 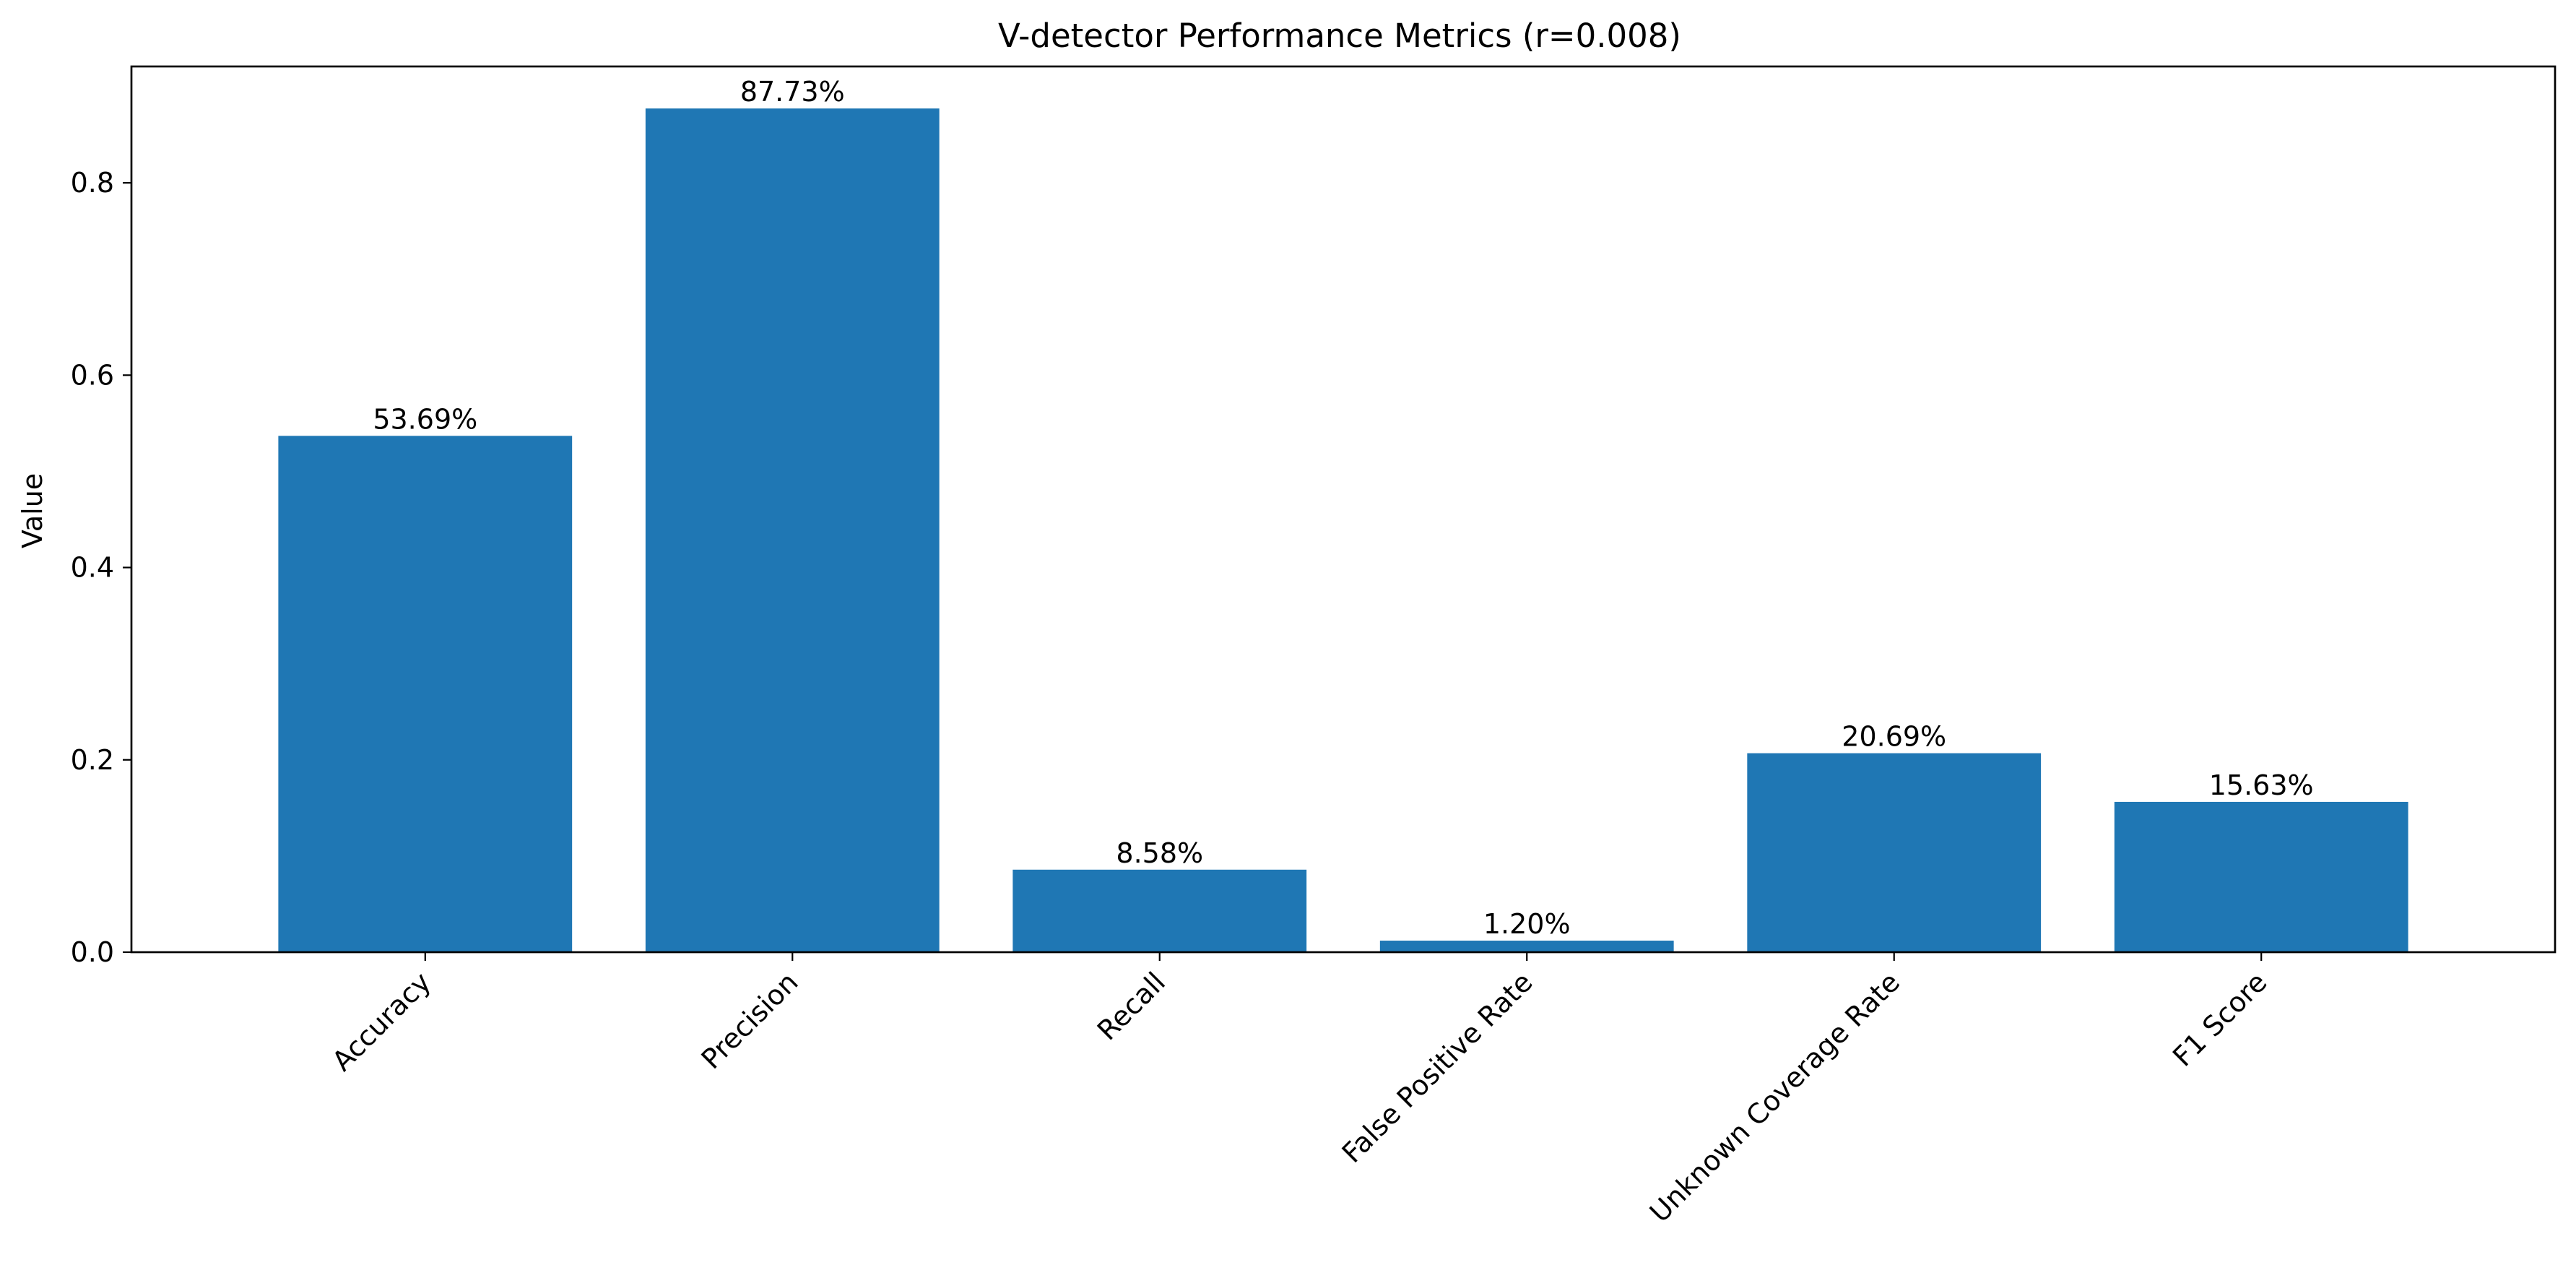 What do you see at coordinates (1894, 737) in the screenshot?
I see `bar-data-label: 20.69%` at bounding box center [1894, 737].